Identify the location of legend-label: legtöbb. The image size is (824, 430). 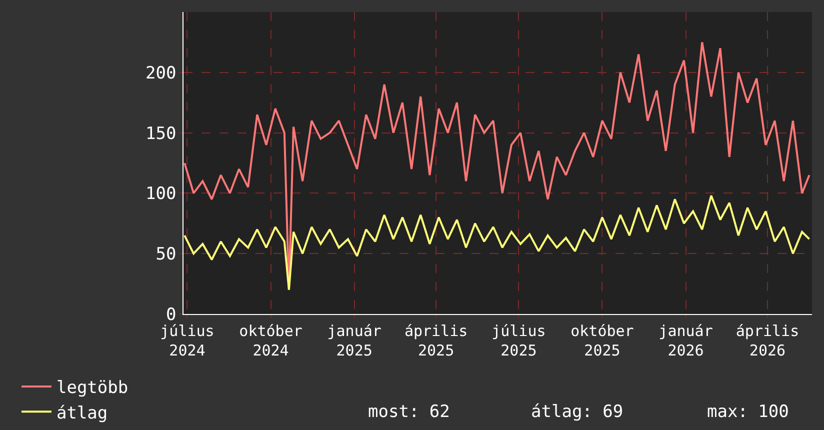
(92, 388).